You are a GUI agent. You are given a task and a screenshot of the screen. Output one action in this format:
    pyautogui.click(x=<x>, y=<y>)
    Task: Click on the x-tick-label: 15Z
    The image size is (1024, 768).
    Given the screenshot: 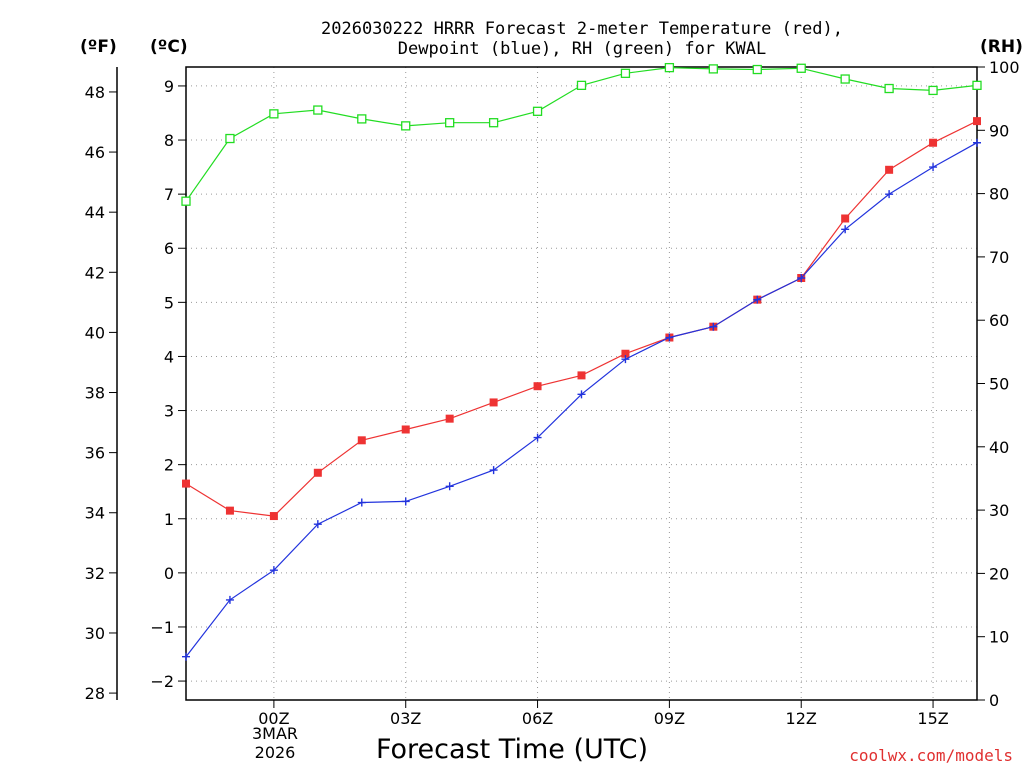 What is the action you would take?
    pyautogui.click(x=932, y=718)
    